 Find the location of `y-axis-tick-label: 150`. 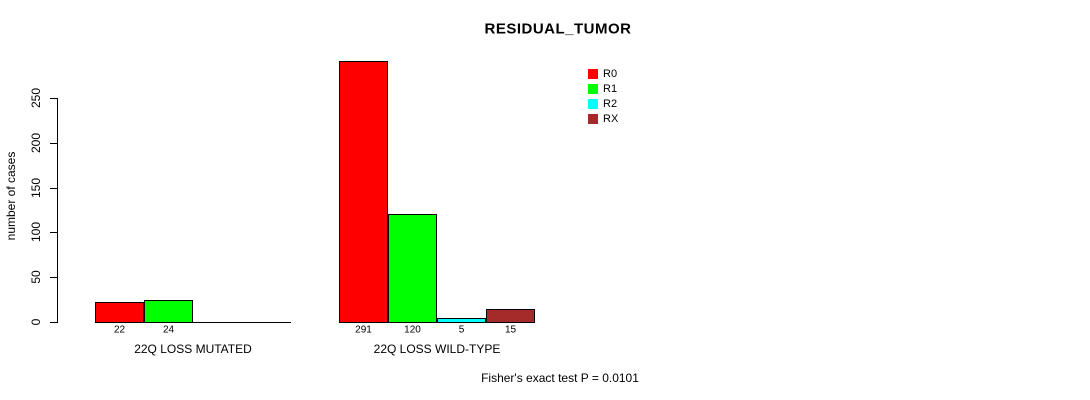

y-axis-tick-label: 150 is located at coordinates (36, 187).